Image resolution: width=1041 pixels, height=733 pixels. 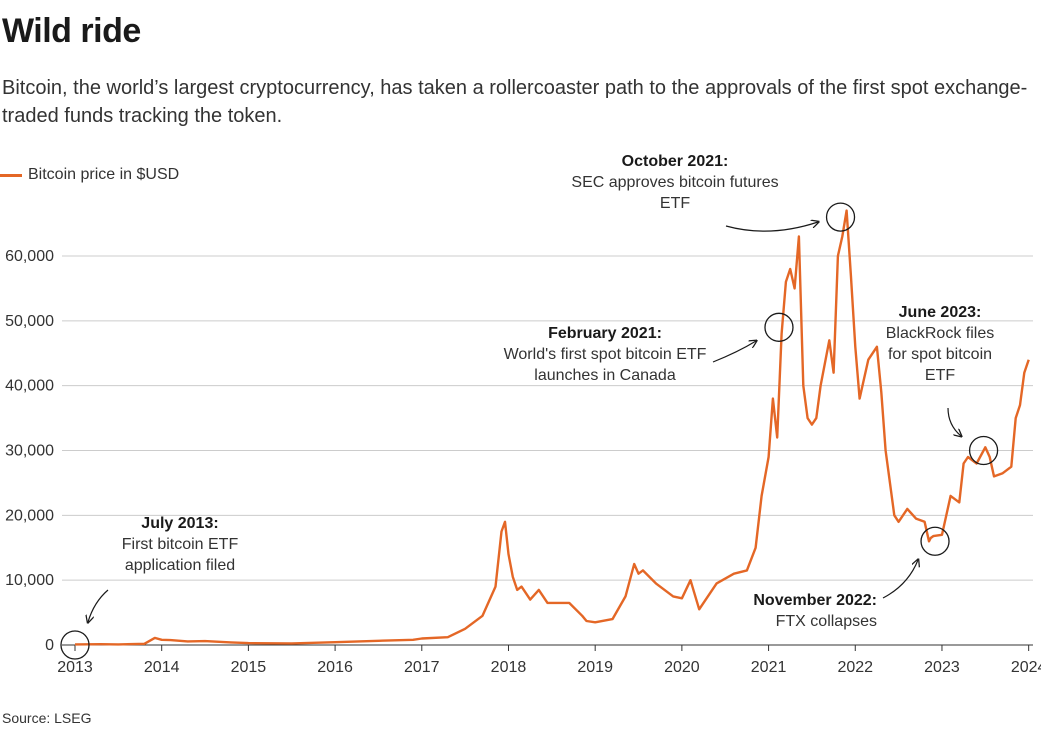 I want to click on y-tick-label: 10,000, so click(x=29, y=580).